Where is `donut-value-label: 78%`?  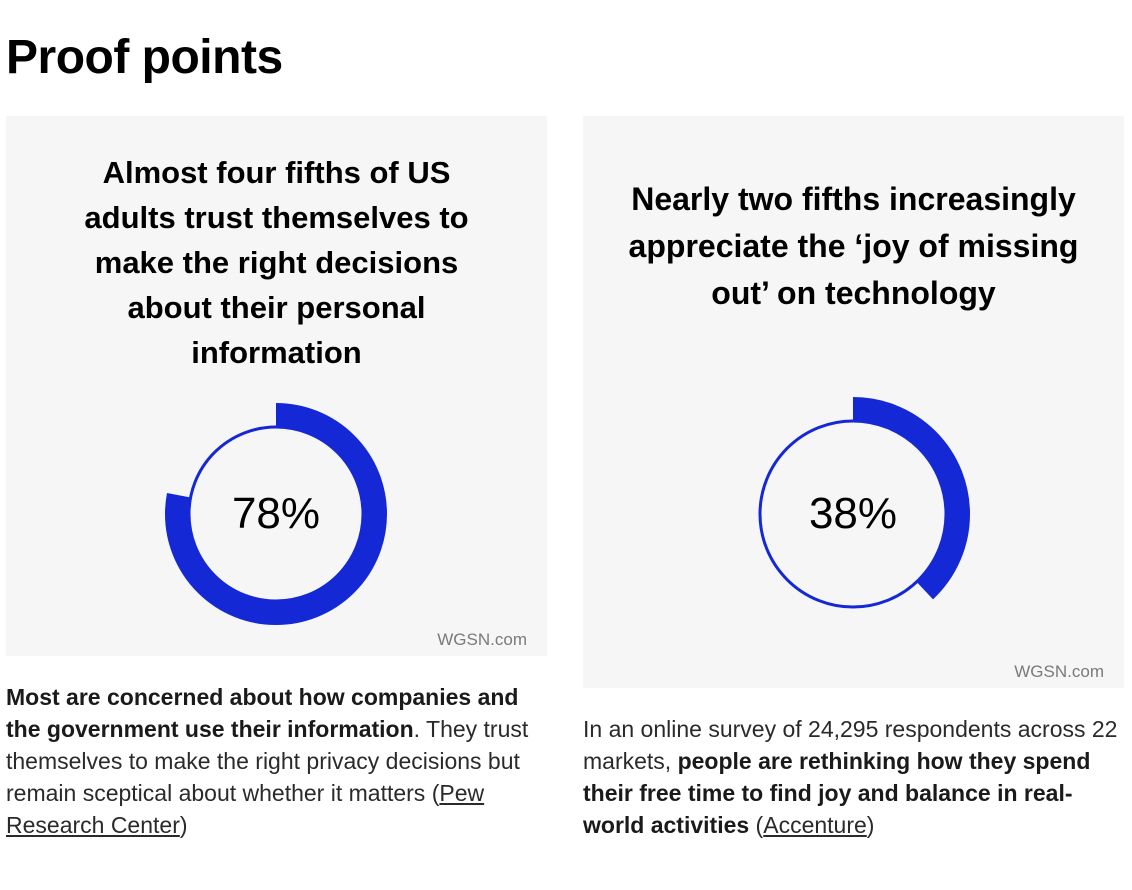
donut-value-label: 78% is located at coordinates (276, 513).